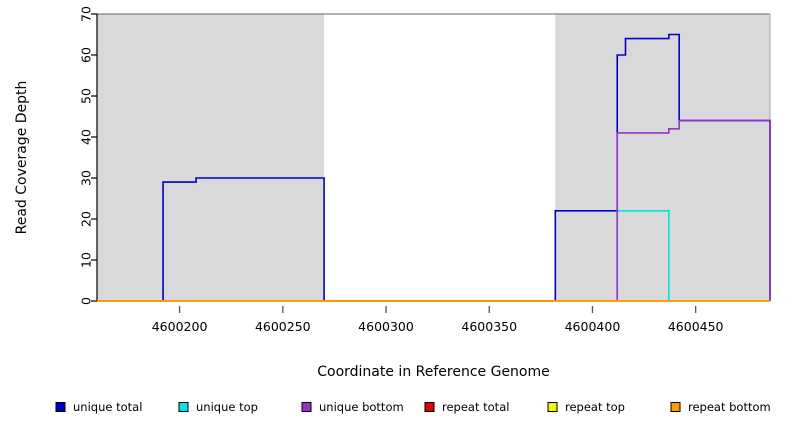 The width and height of the screenshot is (792, 432). Describe the element at coordinates (86, 137) in the screenshot. I see `y-tick-label-40: 40` at that location.